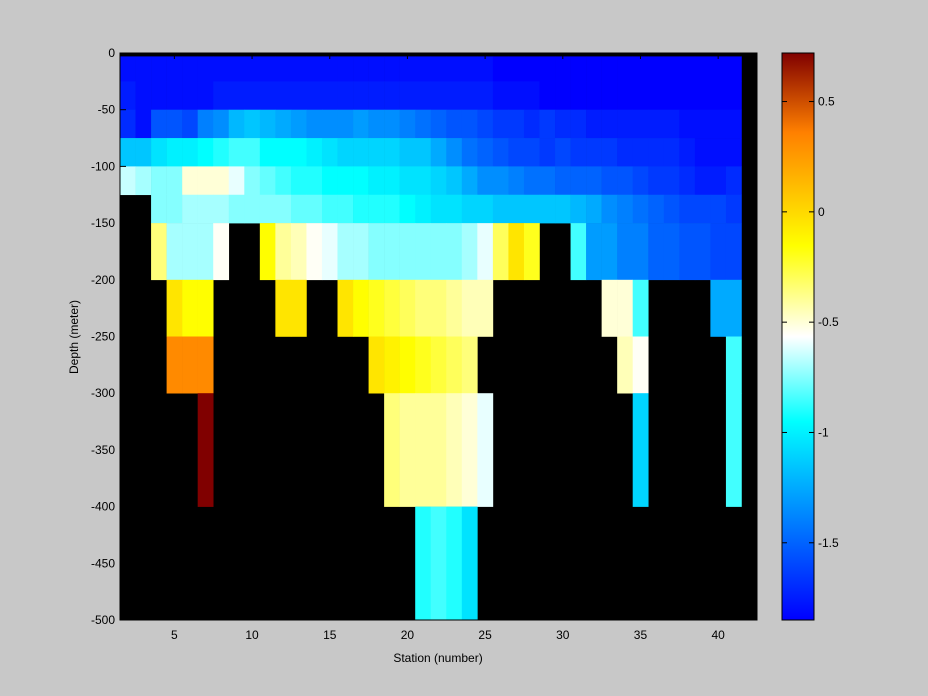 The height and width of the screenshot is (696, 928). Describe the element at coordinates (111, 53) in the screenshot. I see `y-tick-label: 0` at that location.